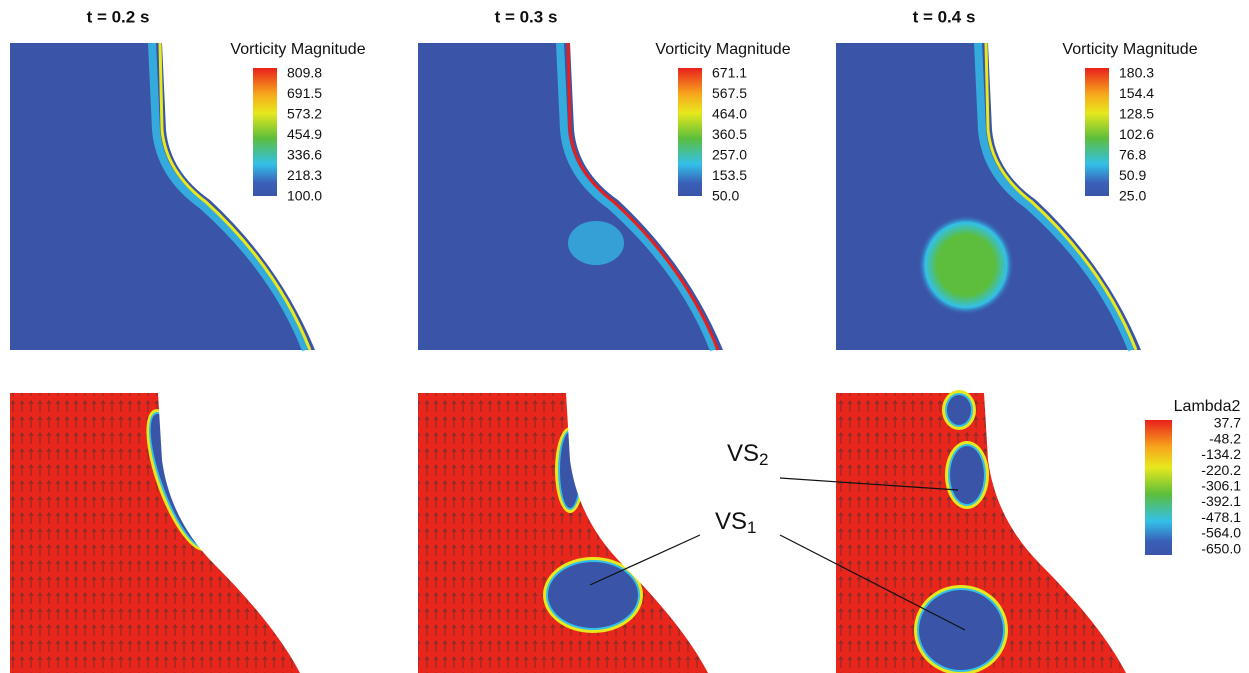 The width and height of the screenshot is (1249, 673). What do you see at coordinates (1132, 155) in the screenshot?
I see `colorbar-label: 76.8` at bounding box center [1132, 155].